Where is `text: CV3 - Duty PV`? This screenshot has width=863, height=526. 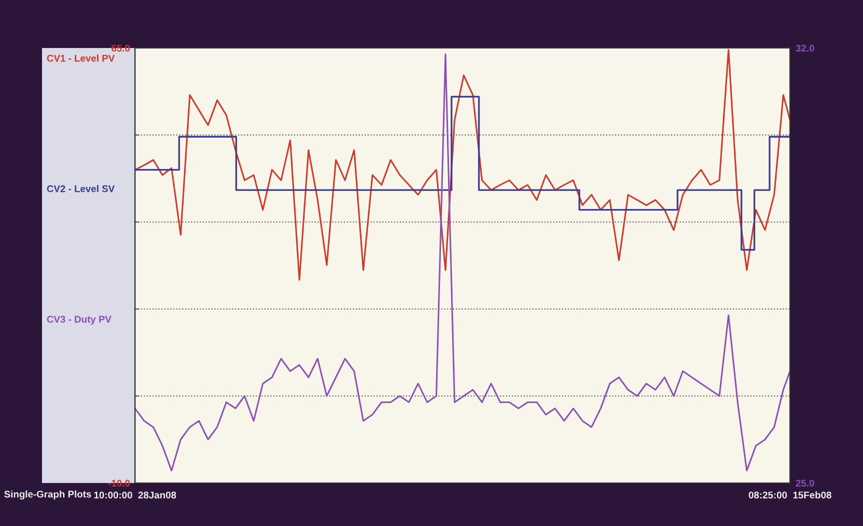 text: CV3 - Duty PV is located at coordinates (79, 320).